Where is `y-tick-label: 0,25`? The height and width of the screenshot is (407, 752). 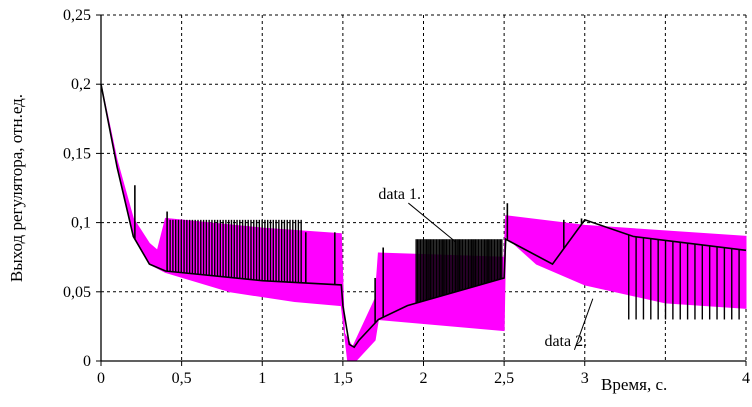 y-tick-label: 0,25 is located at coordinates (77, 15).